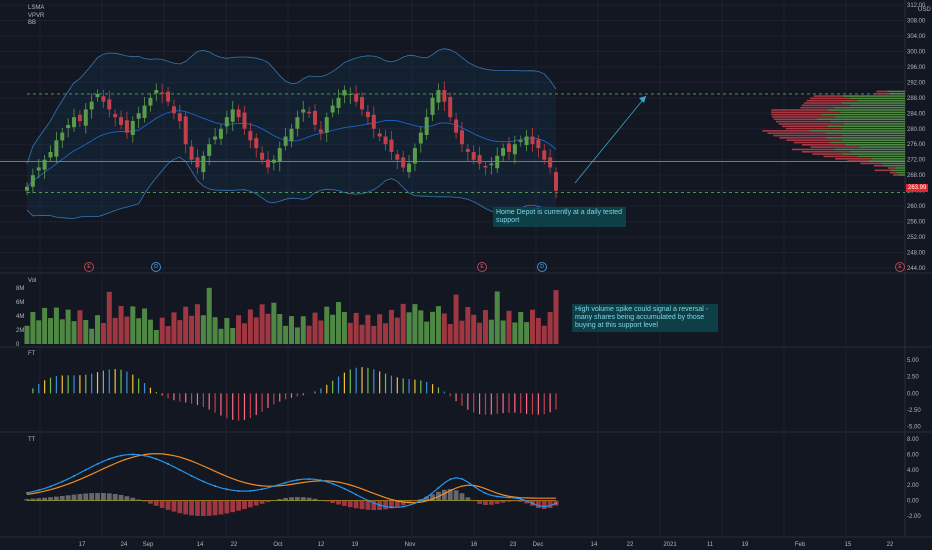 The width and height of the screenshot is (932, 550). What do you see at coordinates (156, 267) in the screenshot?
I see `dividend-badge: D` at bounding box center [156, 267].